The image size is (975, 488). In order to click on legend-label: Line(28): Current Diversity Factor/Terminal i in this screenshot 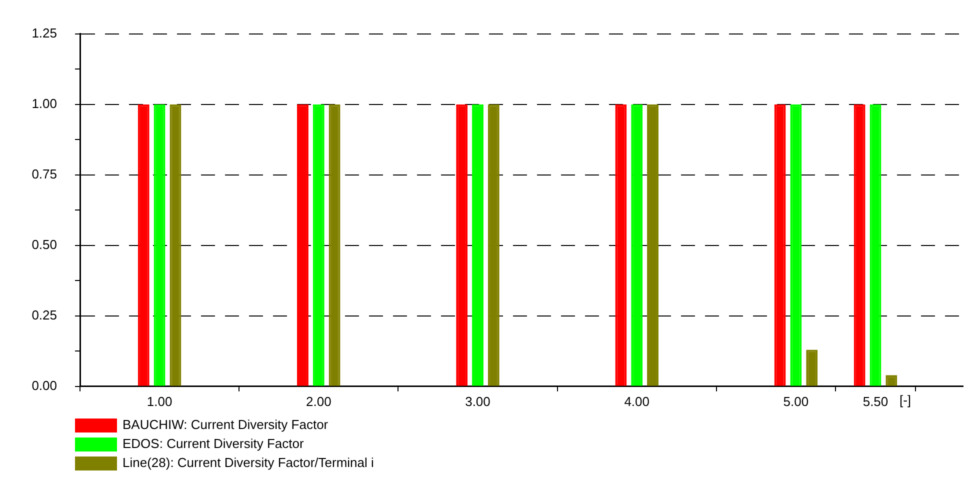, I will do `click(248, 462)`.